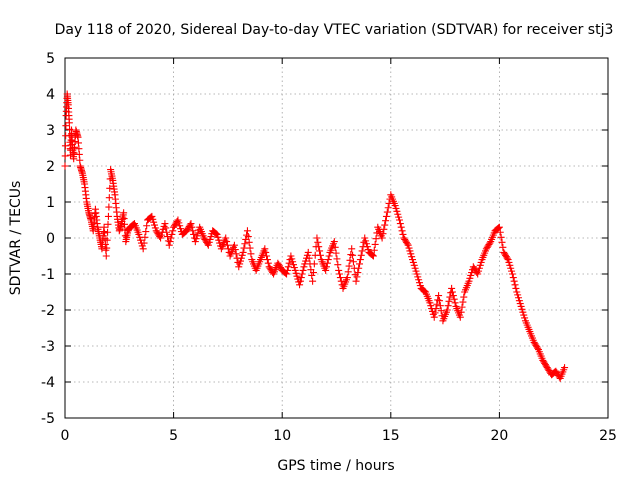 This screenshot has height=480, width=640. I want to click on y-tick-label: 4, so click(50, 95).